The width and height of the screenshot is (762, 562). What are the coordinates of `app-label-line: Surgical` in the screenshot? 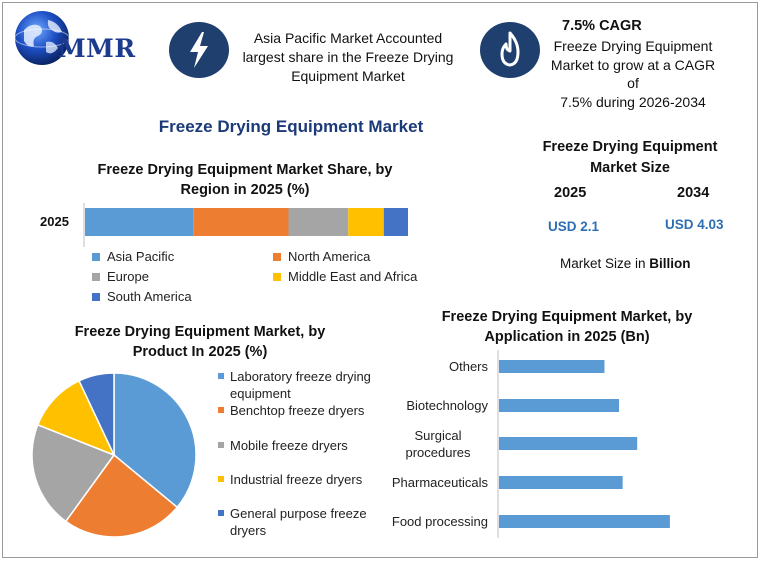 It's located at (438, 435).